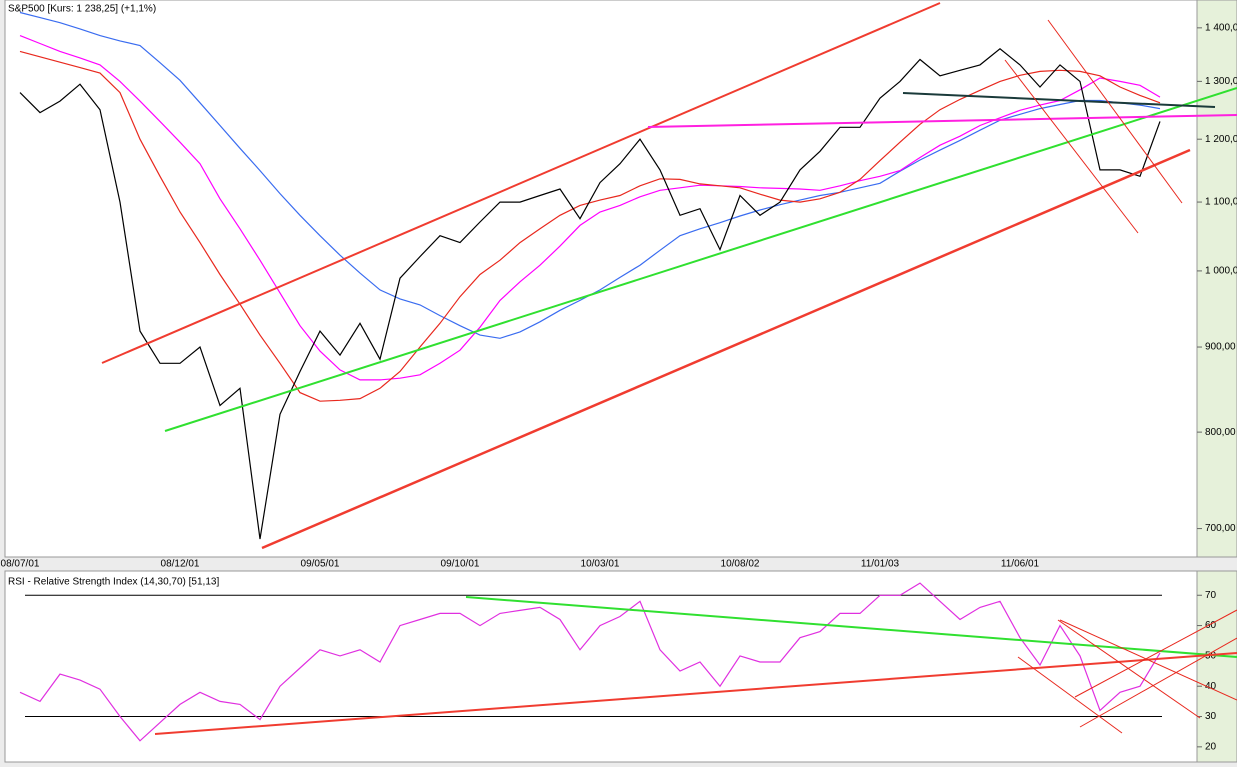 This screenshot has height=767, width=1237. Describe the element at coordinates (180, 564) in the screenshot. I see `x-tick-label: 08/12/01` at that location.